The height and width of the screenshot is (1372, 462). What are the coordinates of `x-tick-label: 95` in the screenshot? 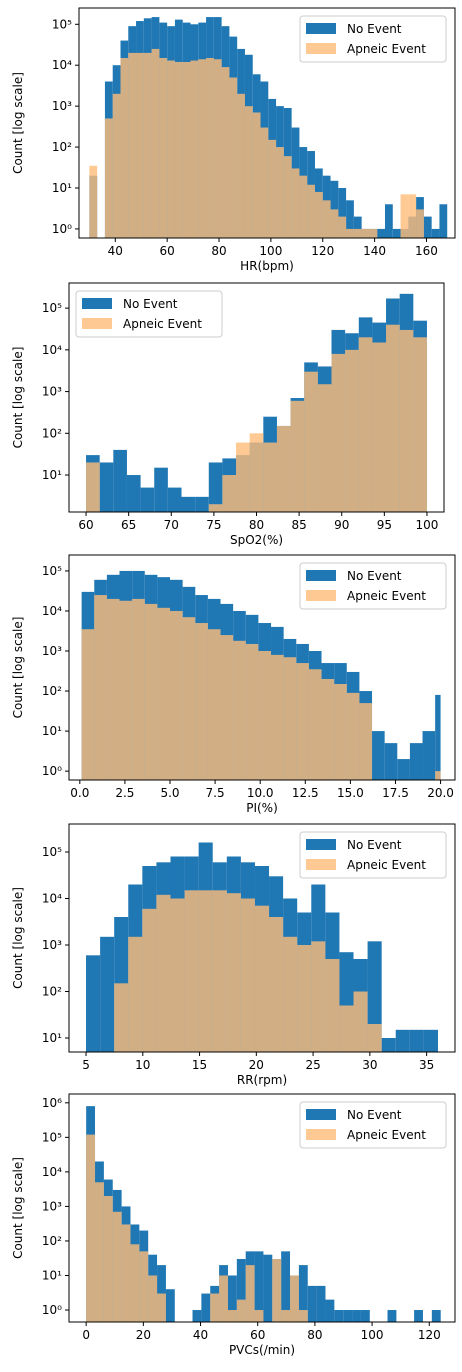 It's located at (384, 525).